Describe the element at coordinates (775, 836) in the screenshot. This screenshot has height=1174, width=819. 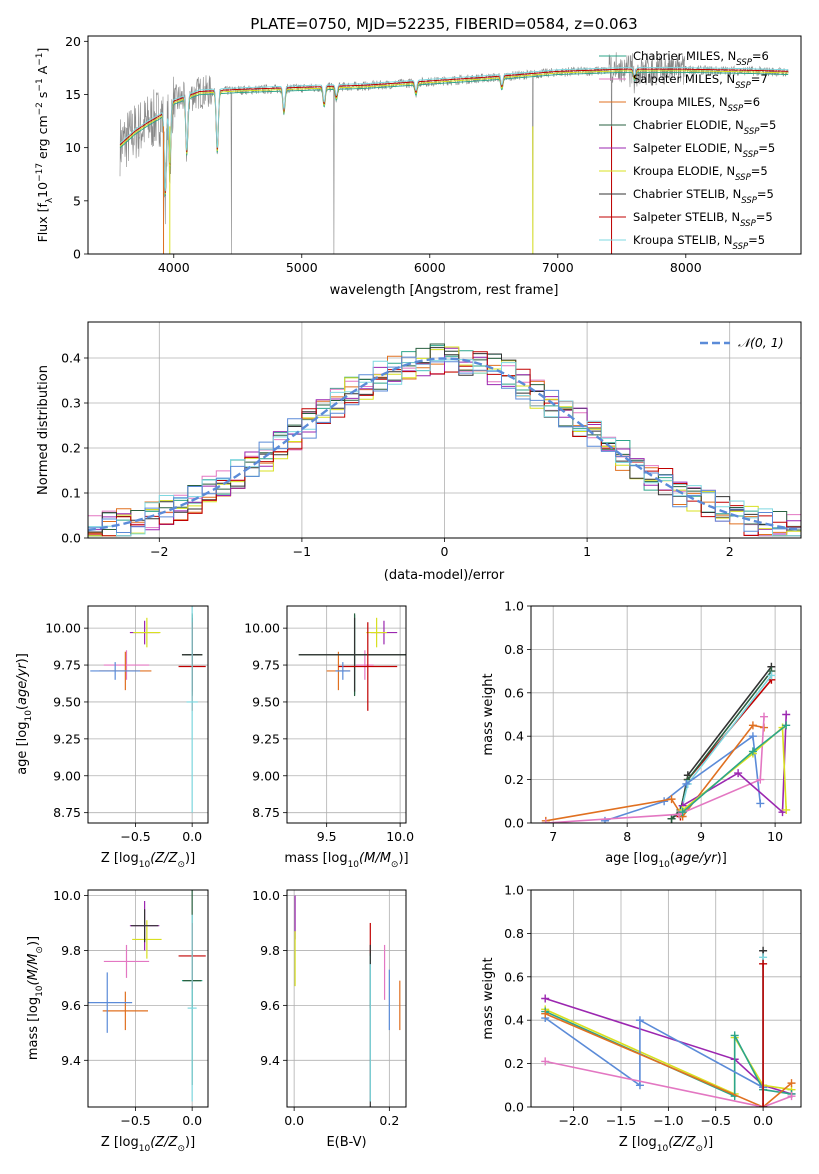
I see `x-tick-label: 10` at that location.